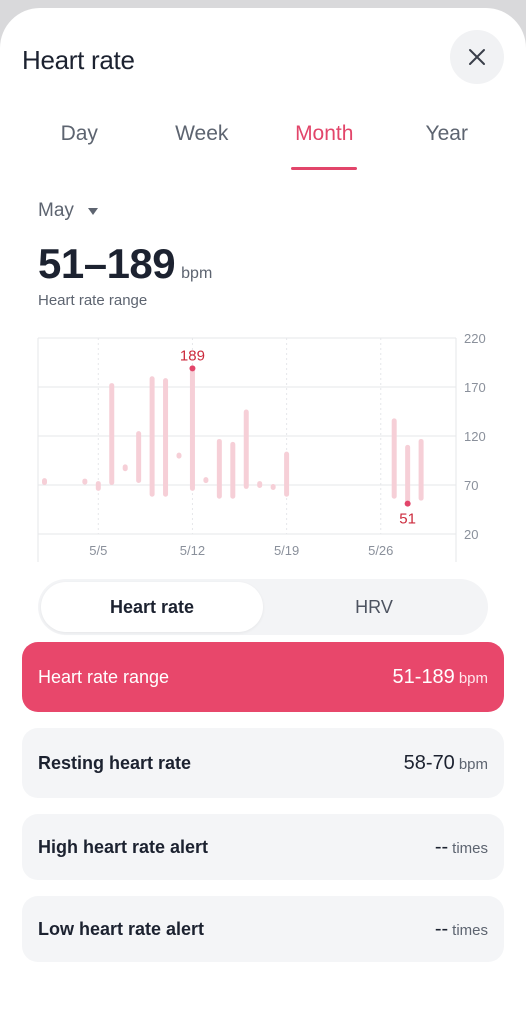 This screenshot has width=526, height=1024. I want to click on month-label: May, so click(56, 210).